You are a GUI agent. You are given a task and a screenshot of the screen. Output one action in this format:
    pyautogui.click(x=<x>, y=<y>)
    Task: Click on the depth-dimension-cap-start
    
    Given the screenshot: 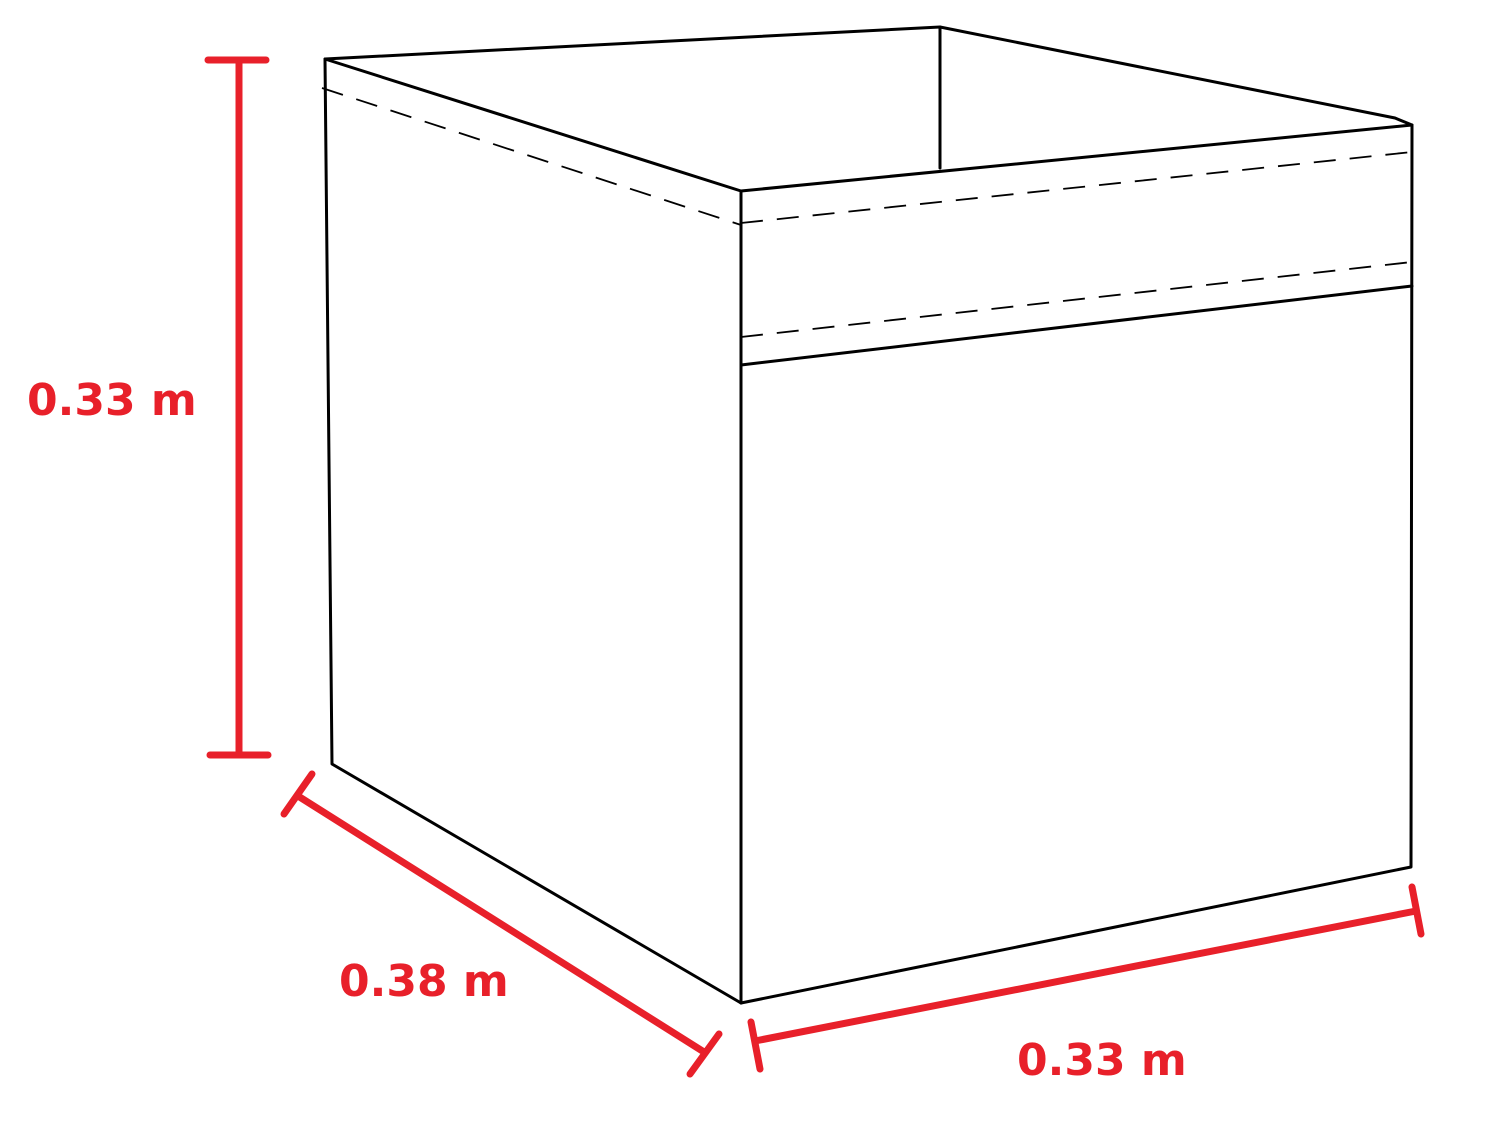 What is the action you would take?
    pyautogui.click(x=298, y=794)
    